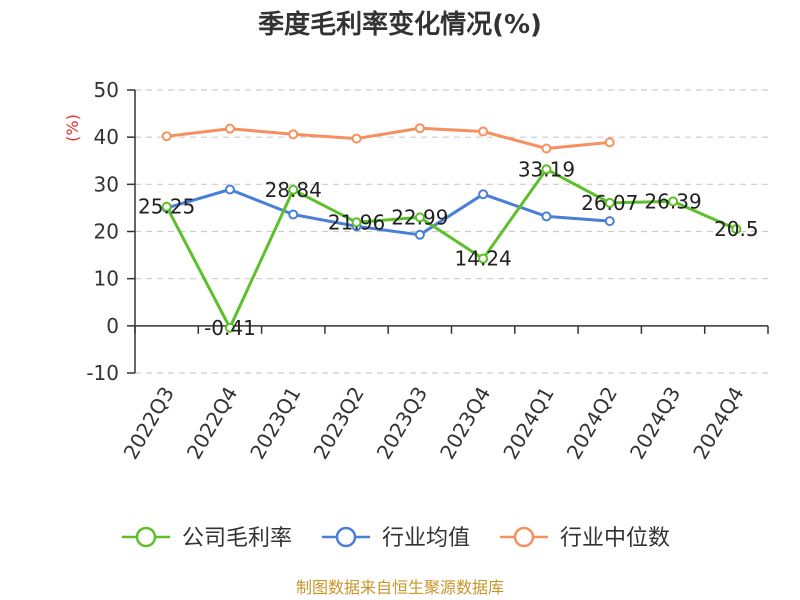 The image size is (800, 600). Describe the element at coordinates (400, 24) in the screenshot. I see `chart-title: 季度毛利率变化情况(%)` at that location.